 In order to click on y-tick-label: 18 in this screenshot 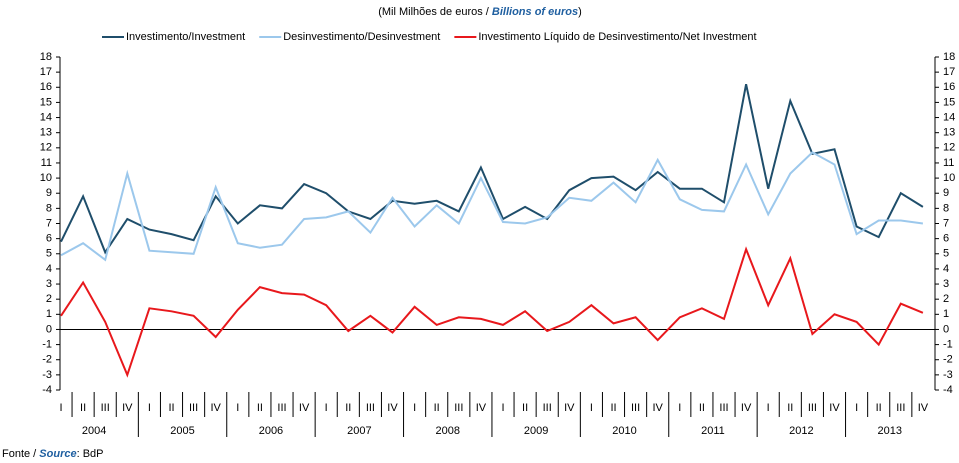, I will do `click(46, 57)`.